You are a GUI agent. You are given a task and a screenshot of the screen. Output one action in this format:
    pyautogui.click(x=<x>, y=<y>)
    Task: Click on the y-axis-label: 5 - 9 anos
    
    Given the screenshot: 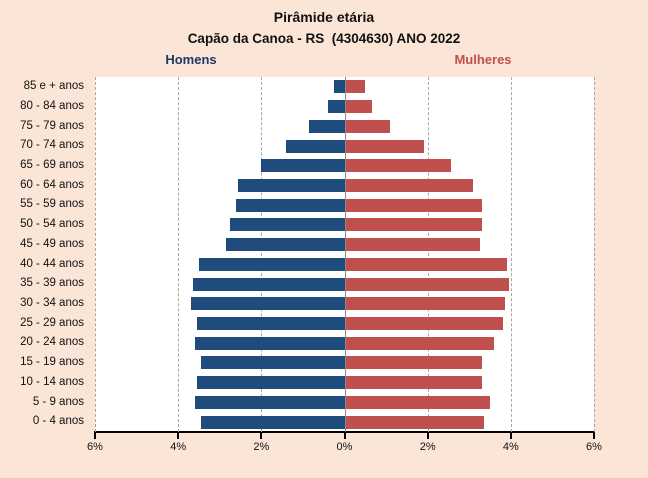 What is the action you would take?
    pyautogui.click(x=58, y=401)
    